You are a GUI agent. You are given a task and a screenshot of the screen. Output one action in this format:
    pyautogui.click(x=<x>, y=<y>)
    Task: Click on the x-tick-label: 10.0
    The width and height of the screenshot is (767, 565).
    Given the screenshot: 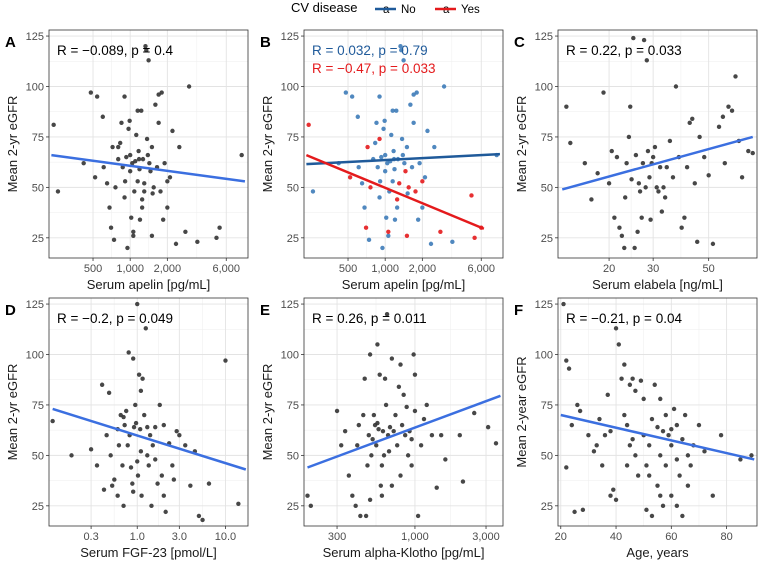 What is the action you would take?
    pyautogui.click(x=225, y=537)
    